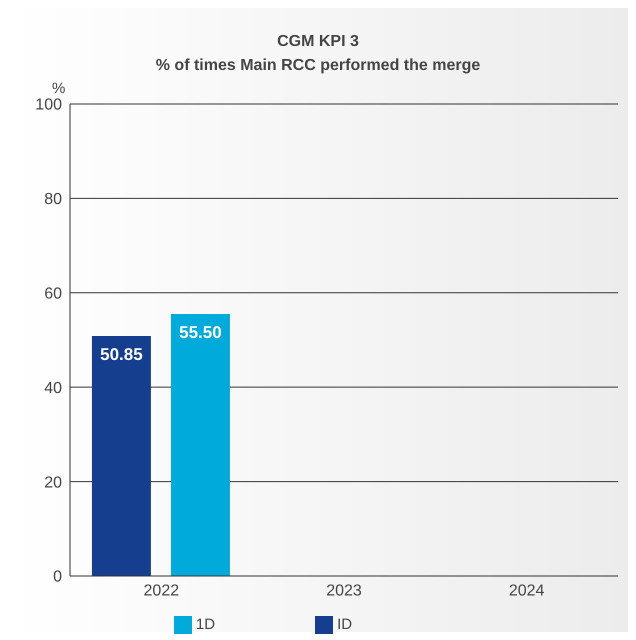 This screenshot has height=640, width=636. I want to click on y-tick-label: 80, so click(53, 199).